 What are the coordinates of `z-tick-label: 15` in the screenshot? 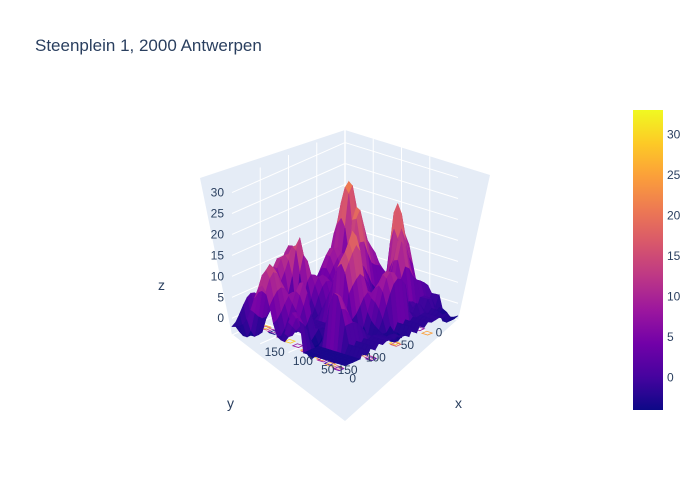 It's located at (218, 255).